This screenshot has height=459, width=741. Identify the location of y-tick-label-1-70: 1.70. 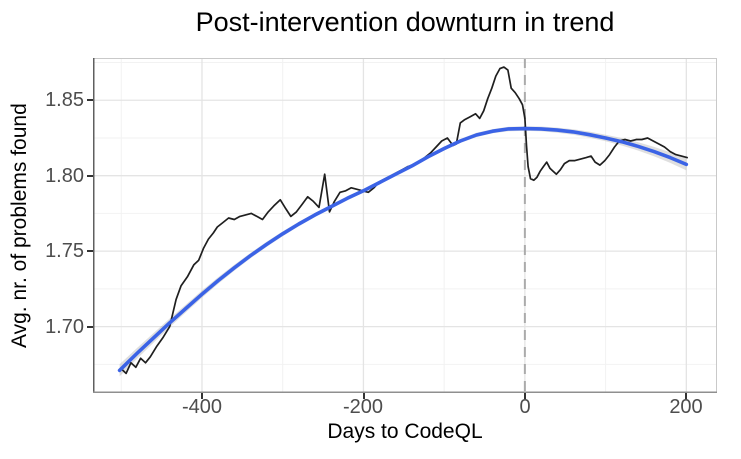
(64, 327).